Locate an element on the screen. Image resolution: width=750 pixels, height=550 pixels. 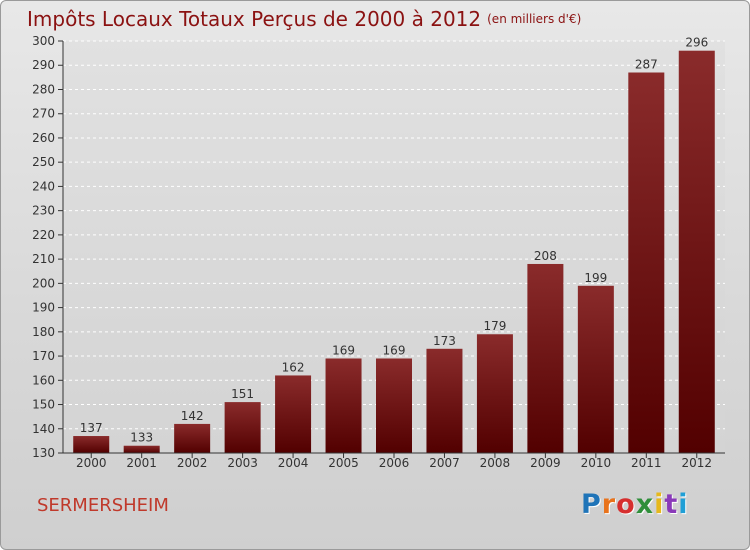
bar-value-label: 208 is located at coordinates (545, 256).